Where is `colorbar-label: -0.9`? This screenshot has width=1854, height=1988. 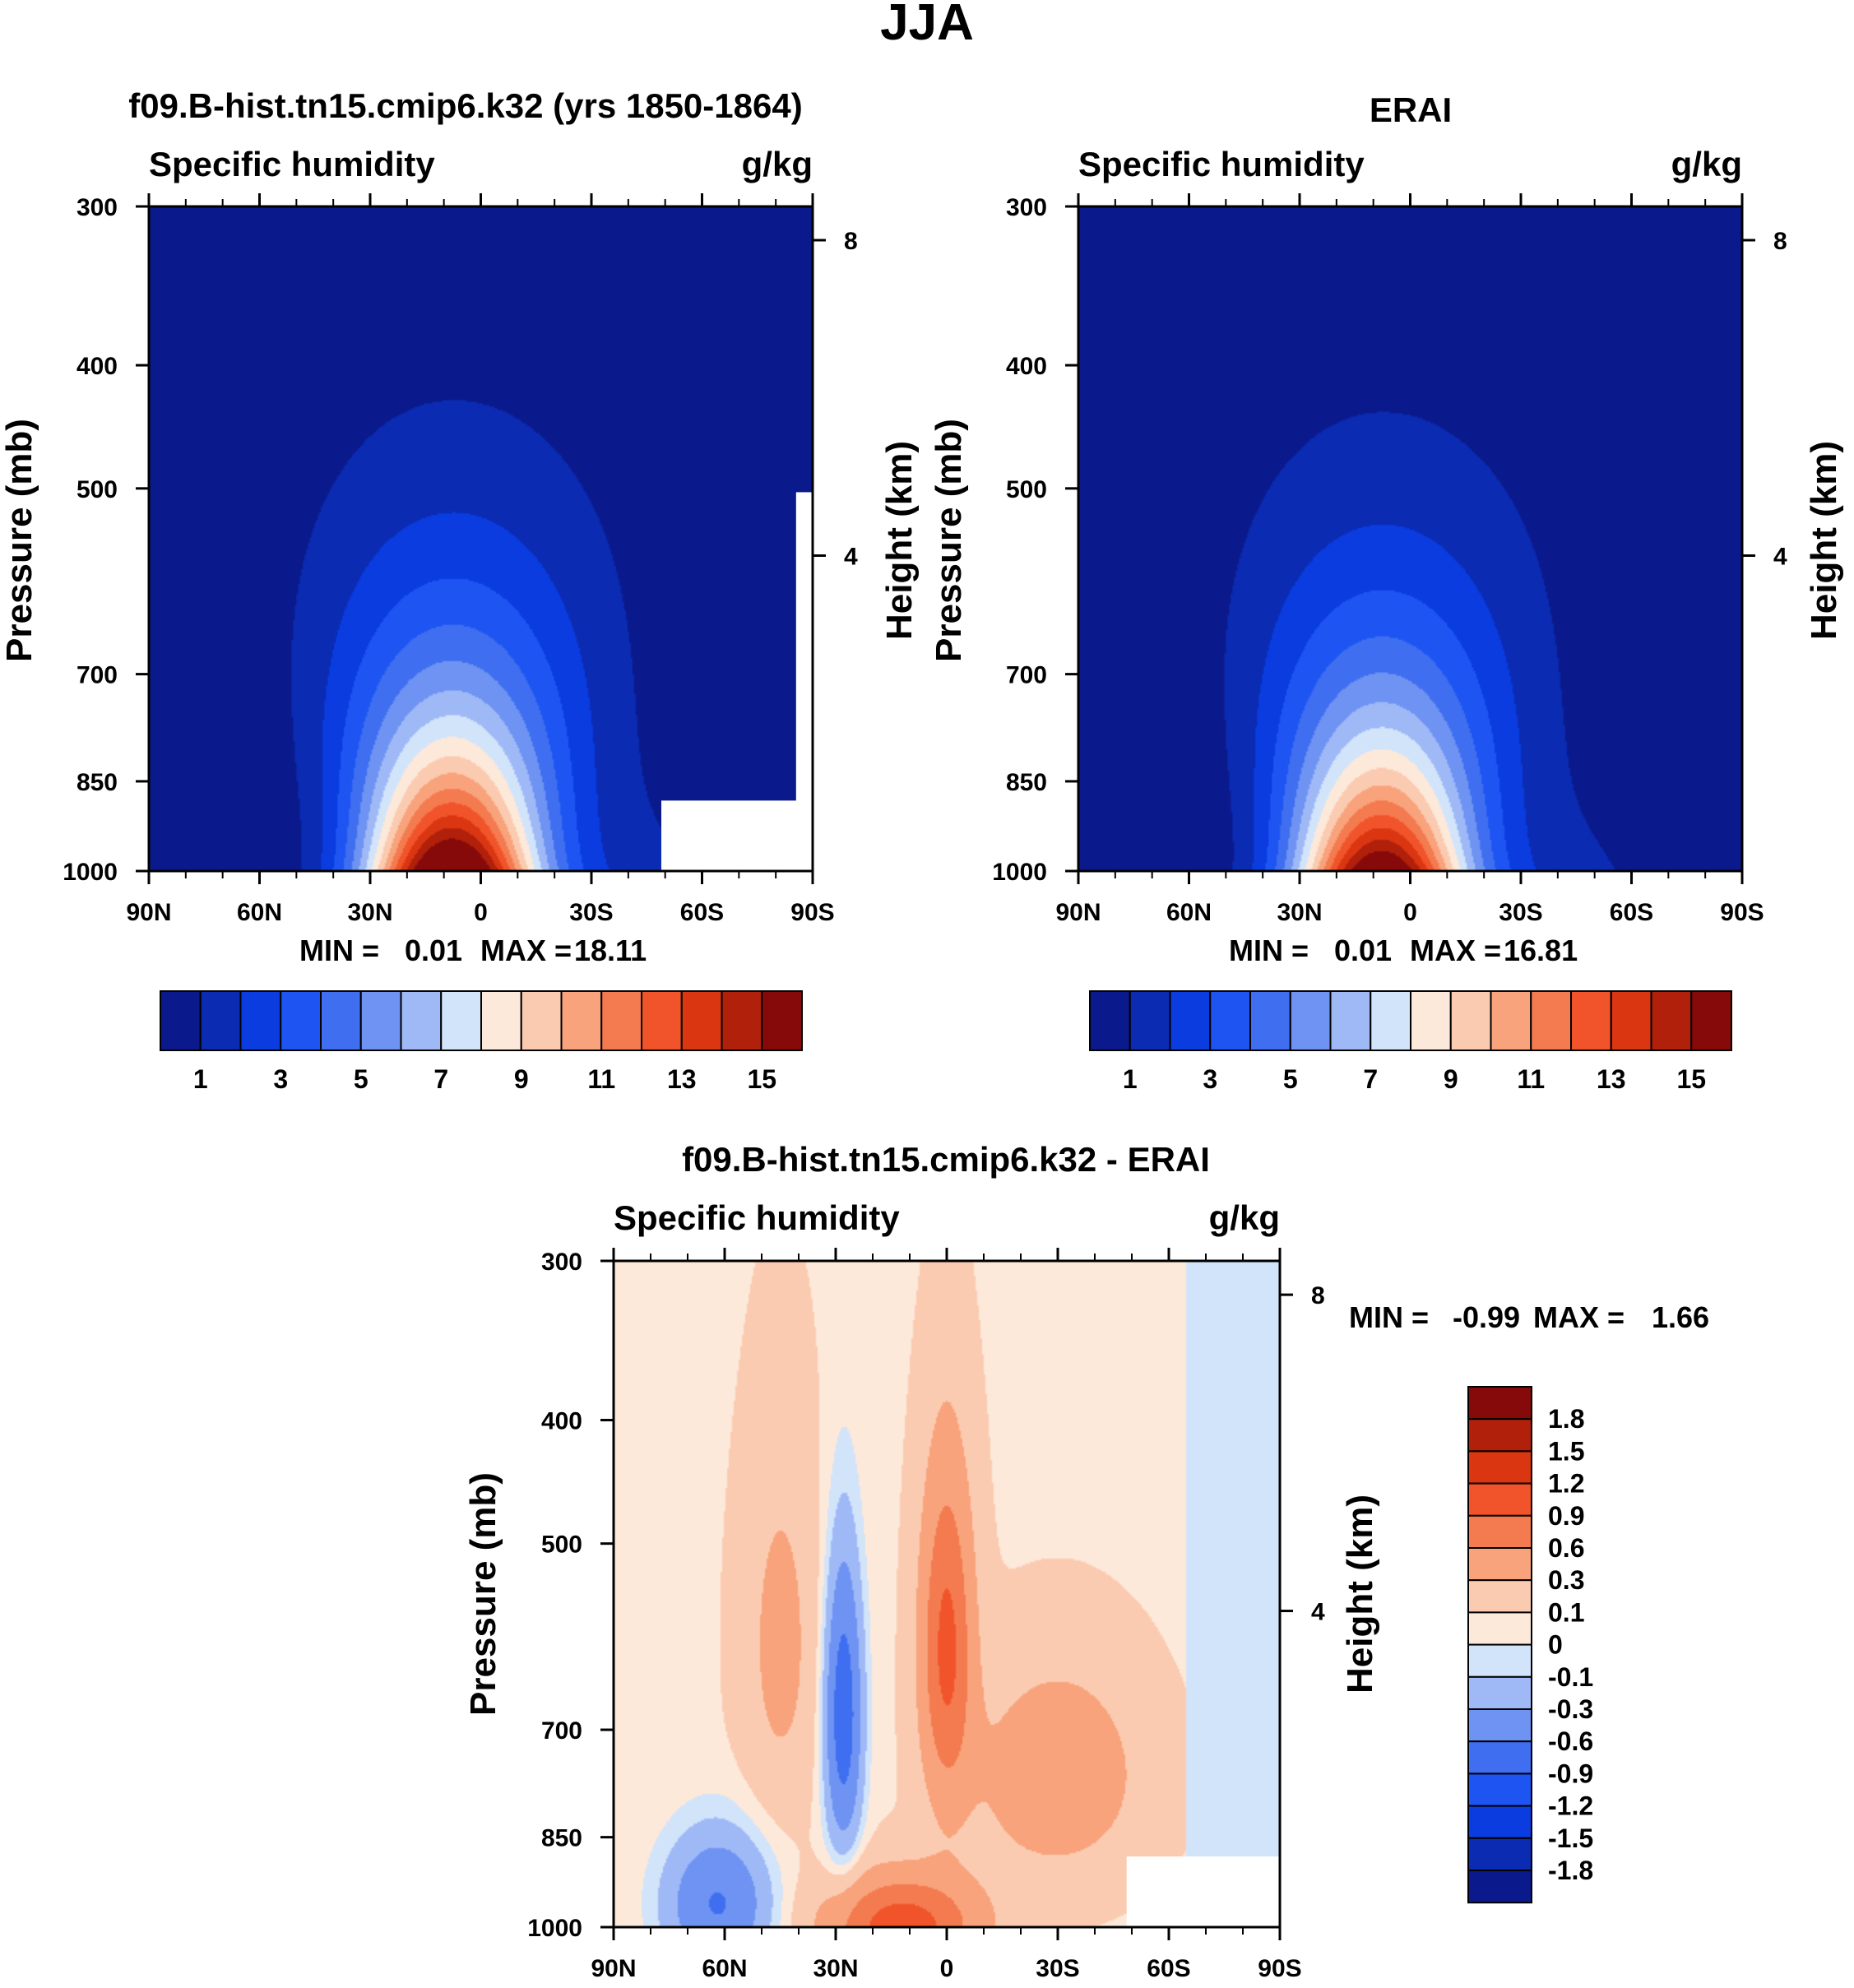
colorbar-label: -0.9 is located at coordinates (1570, 1773).